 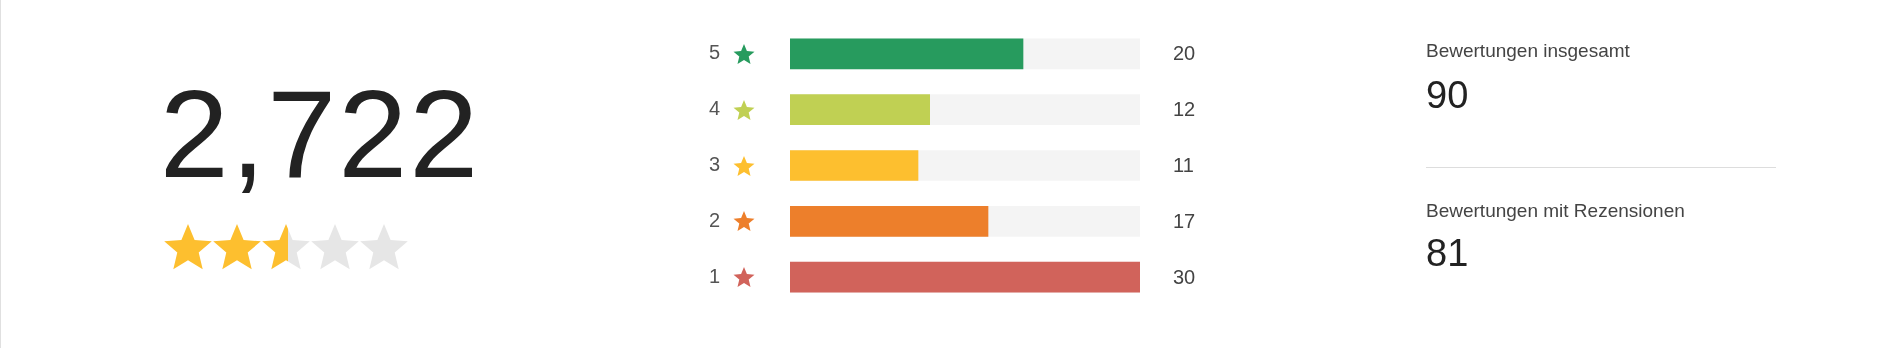 What do you see at coordinates (714, 275) in the screenshot?
I see `y-tick-label: 1` at bounding box center [714, 275].